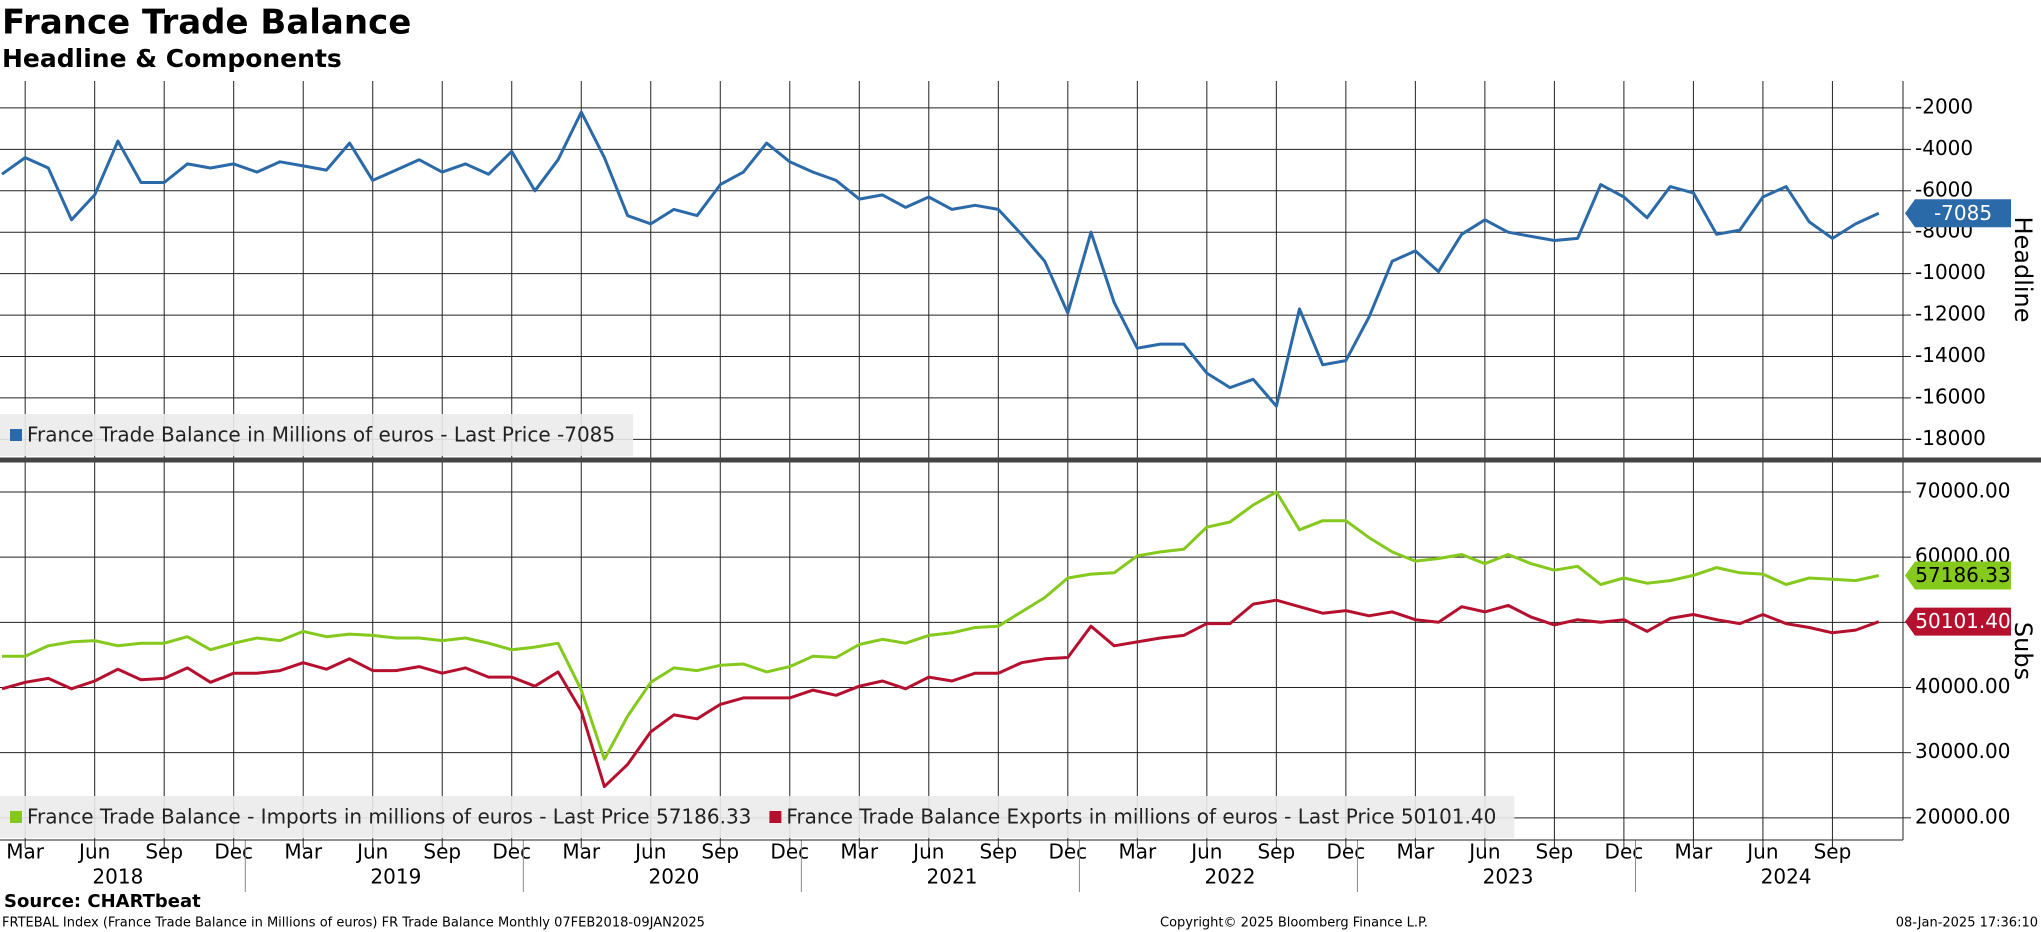  Describe the element at coordinates (1950, 355) in the screenshot. I see `y-tick-label: -14000` at that location.